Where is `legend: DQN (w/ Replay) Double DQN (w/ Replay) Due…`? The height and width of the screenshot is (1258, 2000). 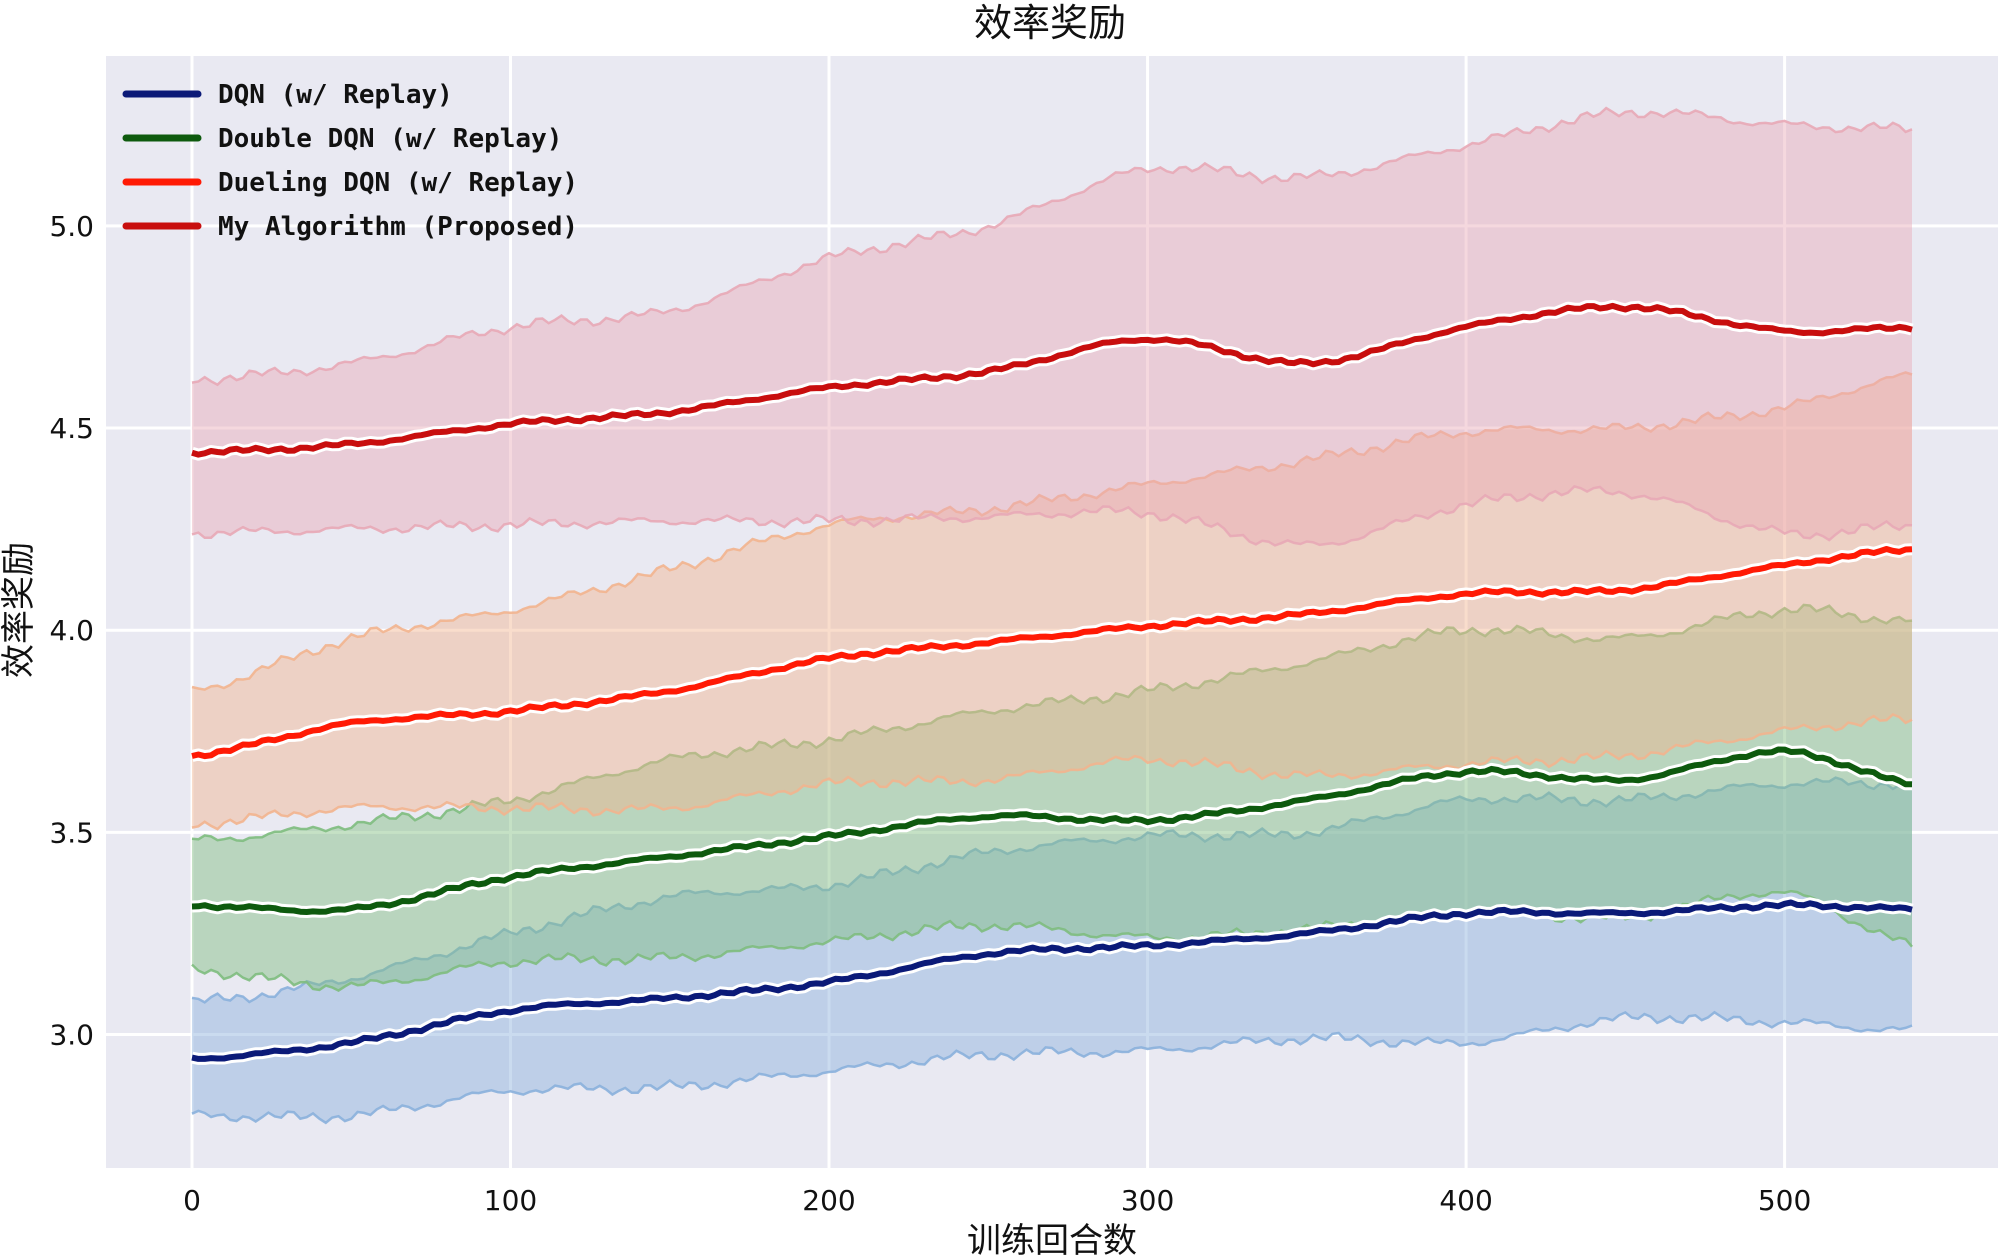
legend: DQN (w/ Replay) Double DQN (w/ Replay) Due… is located at coordinates (350, 161).